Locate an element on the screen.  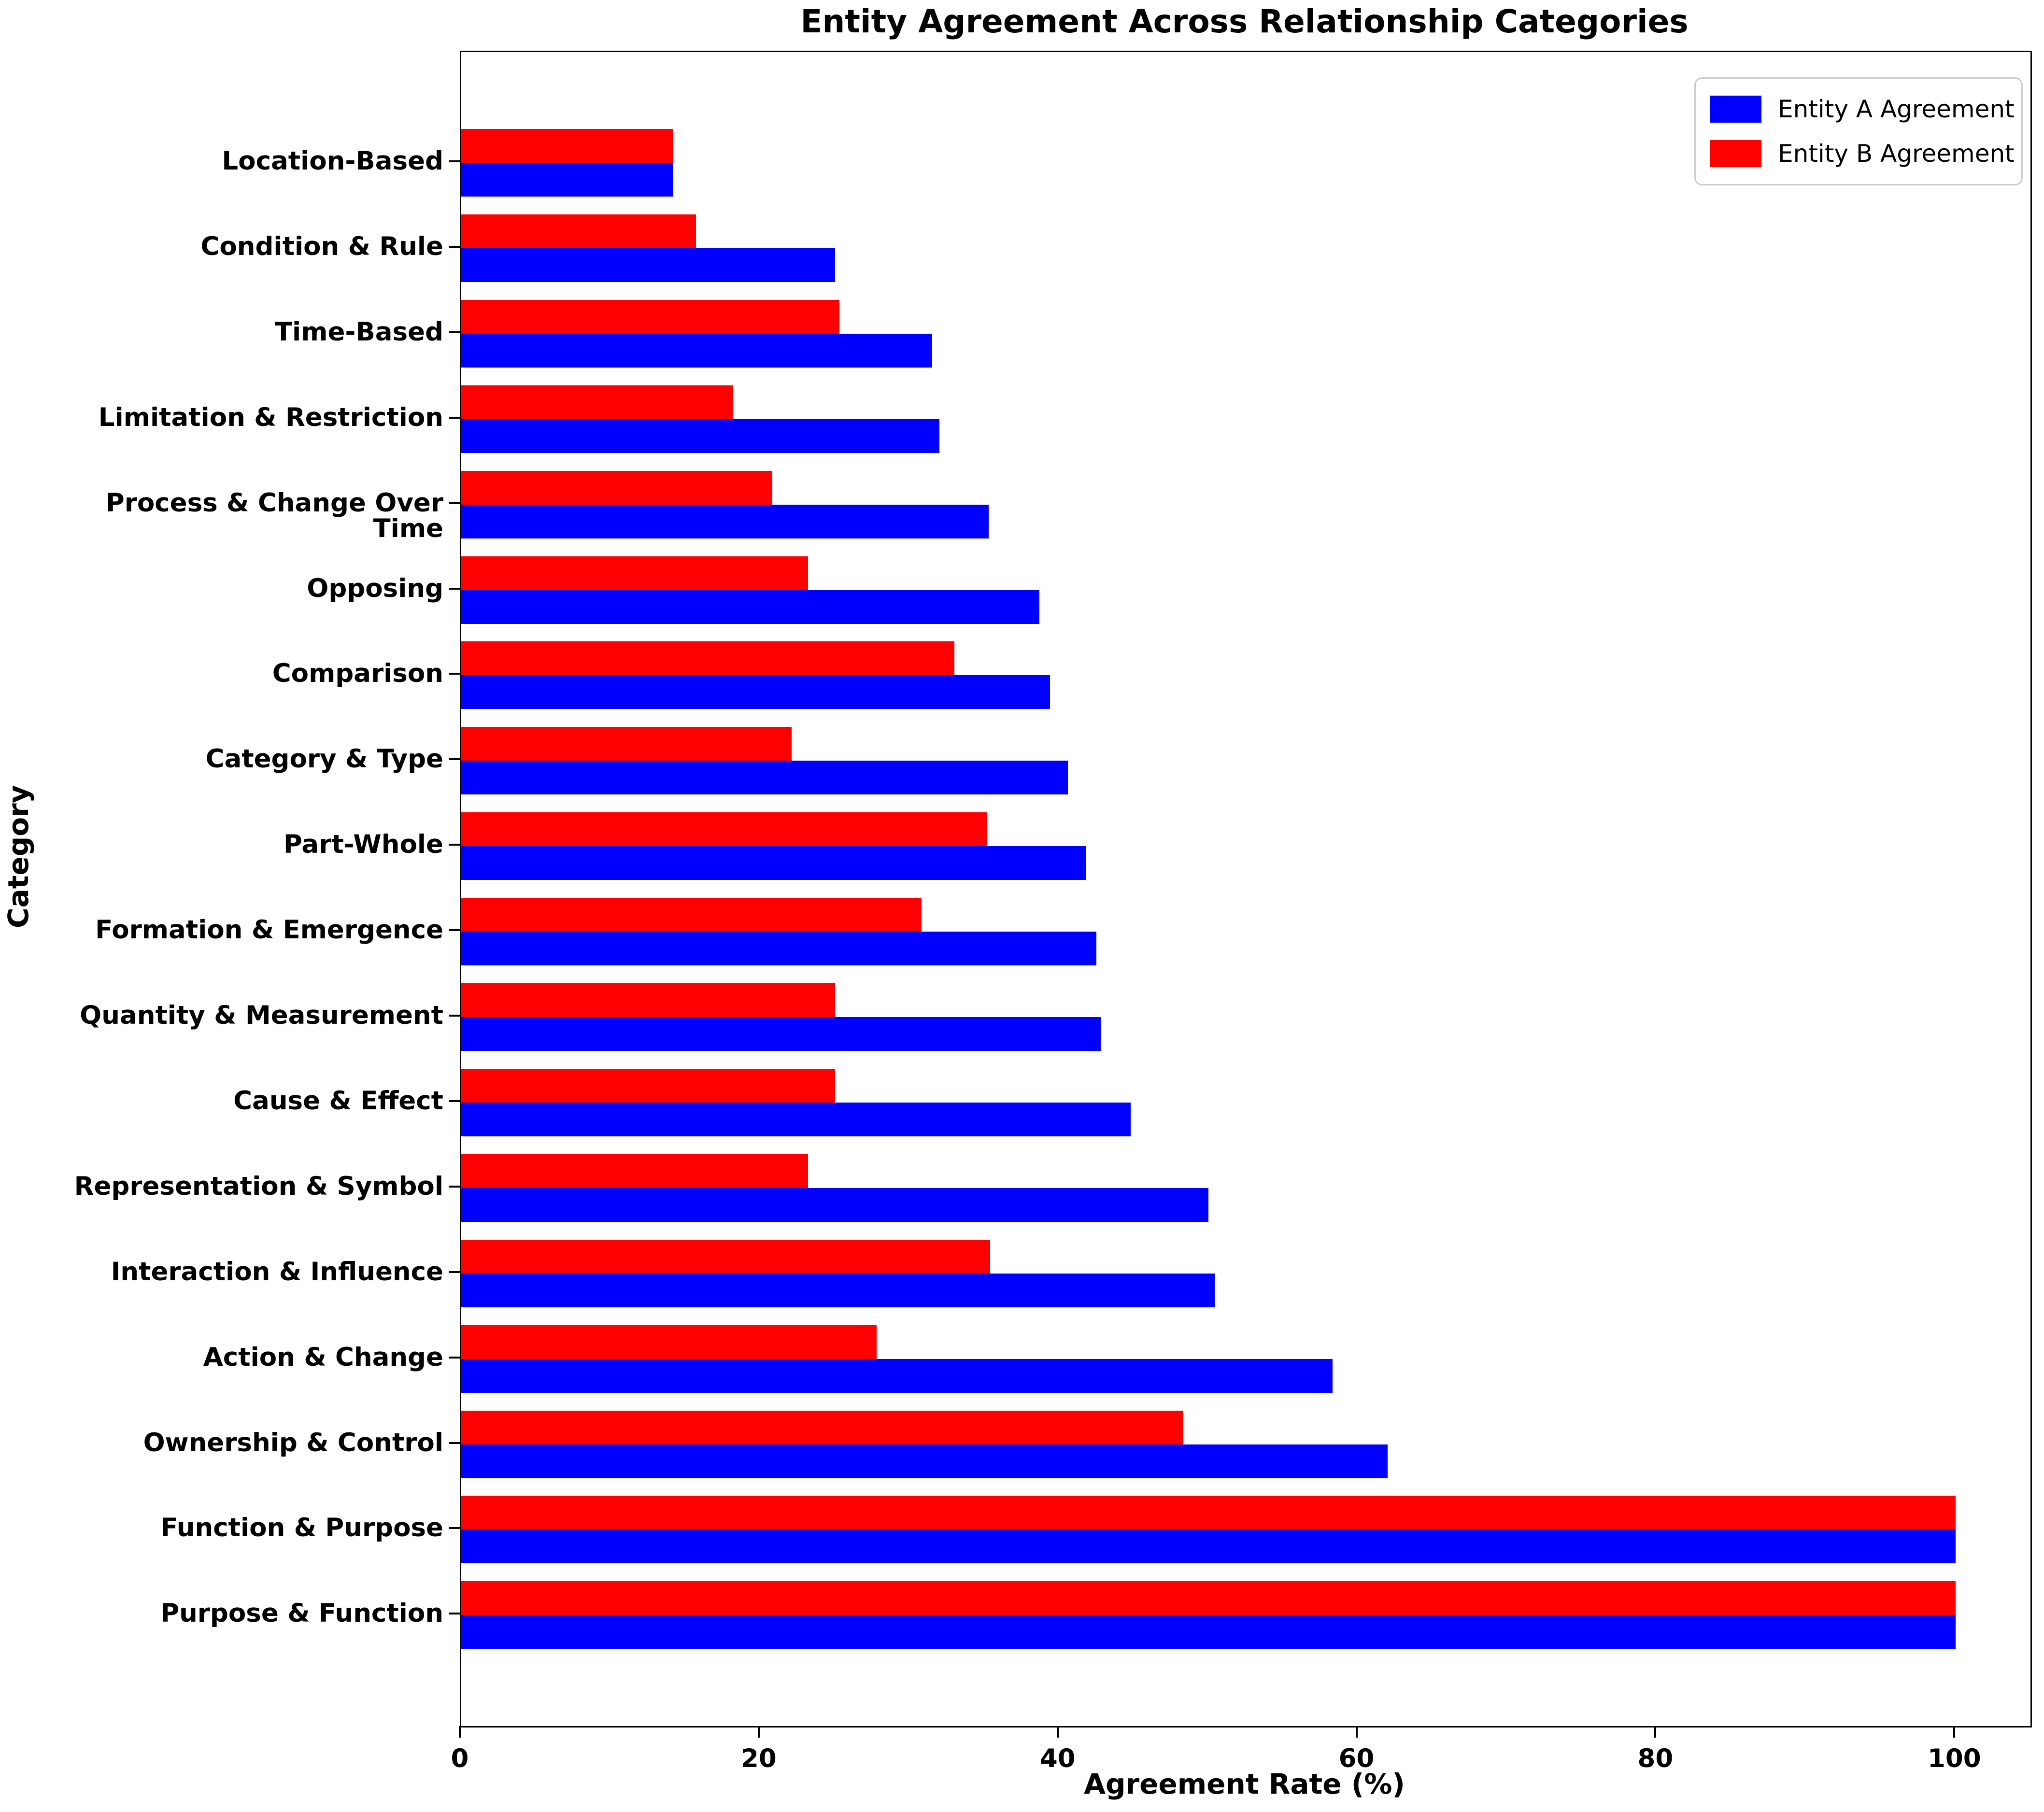
category-label-6: Comparison is located at coordinates (357, 674).